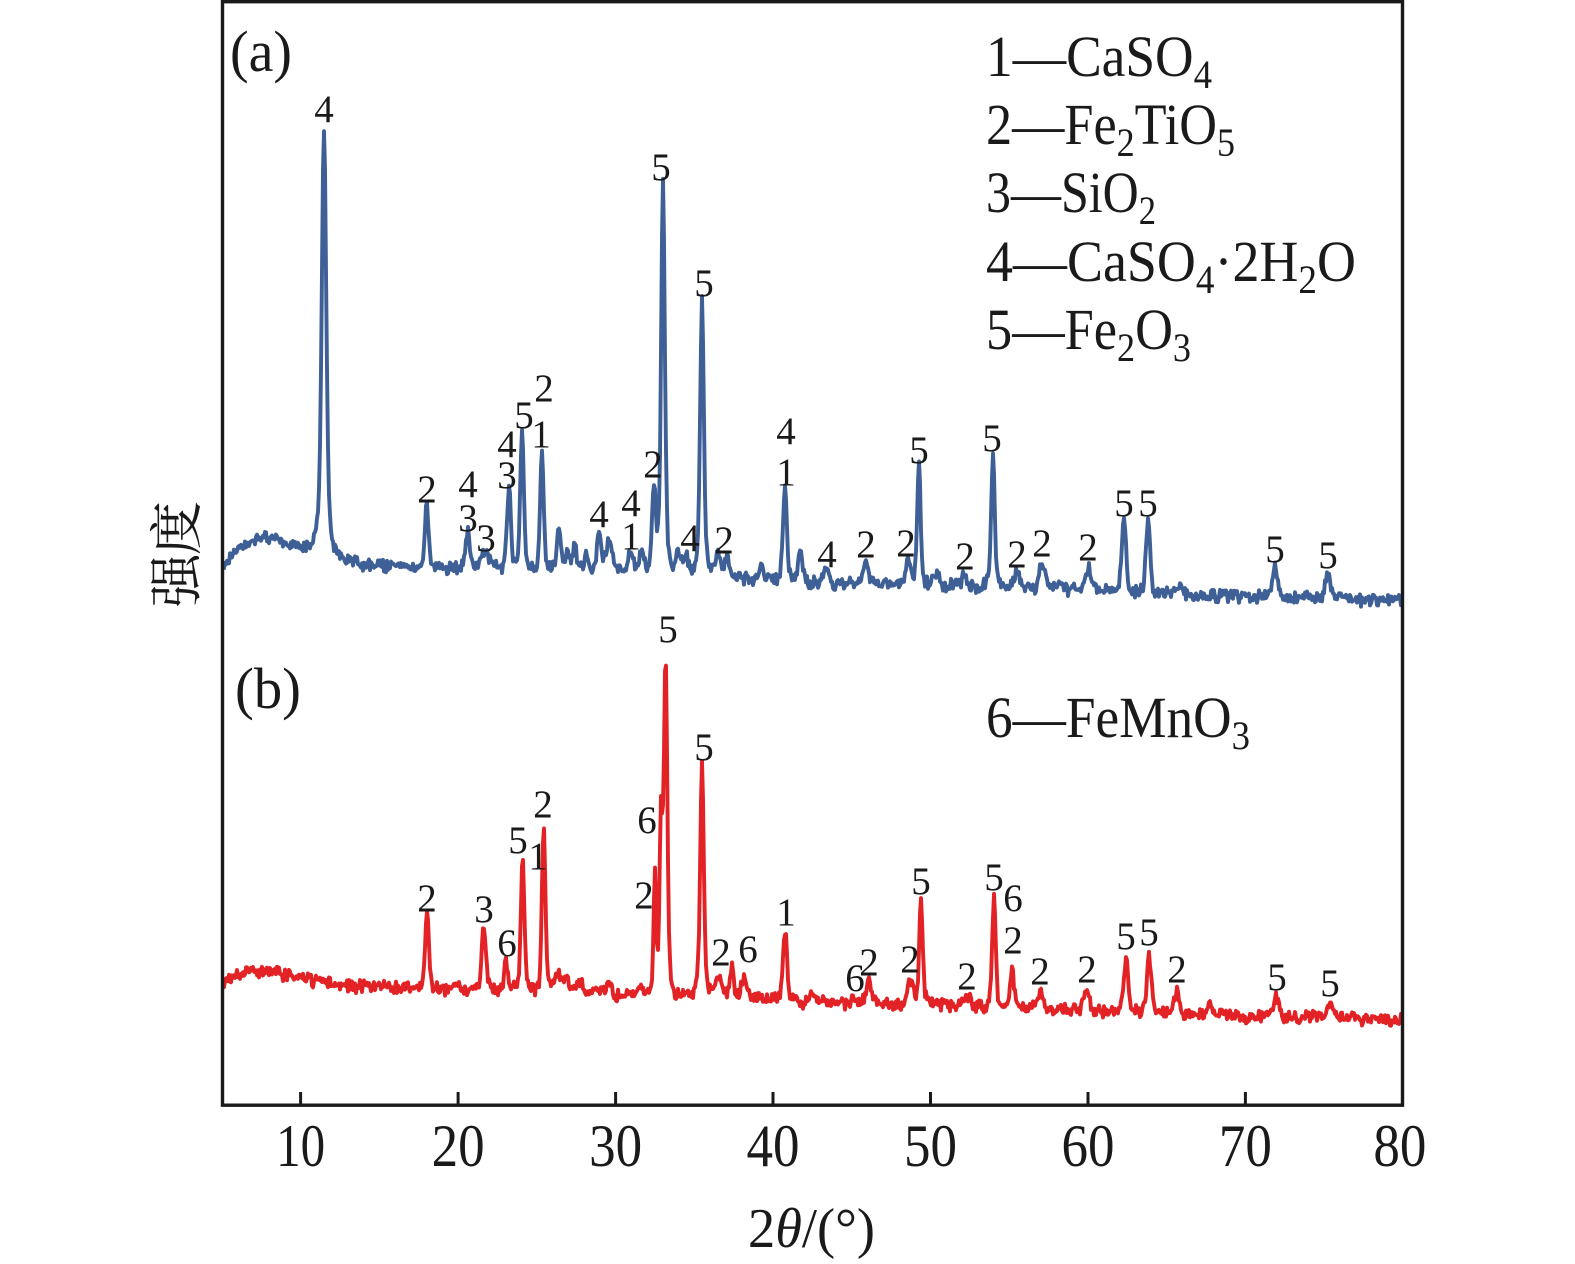  Describe the element at coordinates (1088, 333) in the screenshot. I see `svg-text: 5—Fe2O3` at that location.